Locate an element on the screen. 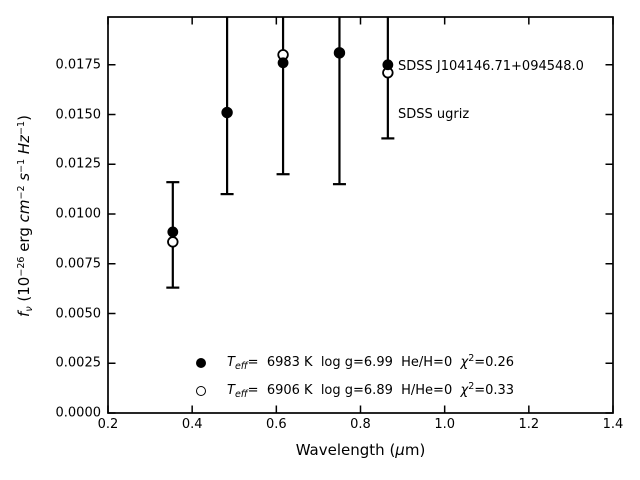 This screenshot has height=480, width=640. x-axis-label-part: μ is located at coordinates (400, 450).